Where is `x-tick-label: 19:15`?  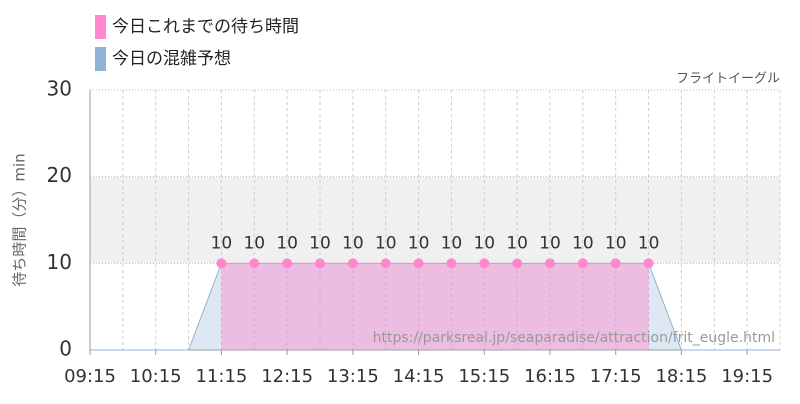 x-tick-label: 19:15 is located at coordinates (747, 376).